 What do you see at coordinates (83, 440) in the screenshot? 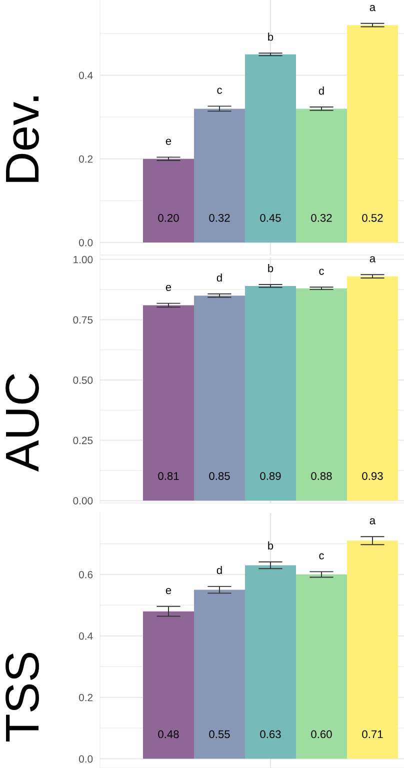
I see `y-tick-label: 0.25` at bounding box center [83, 440].